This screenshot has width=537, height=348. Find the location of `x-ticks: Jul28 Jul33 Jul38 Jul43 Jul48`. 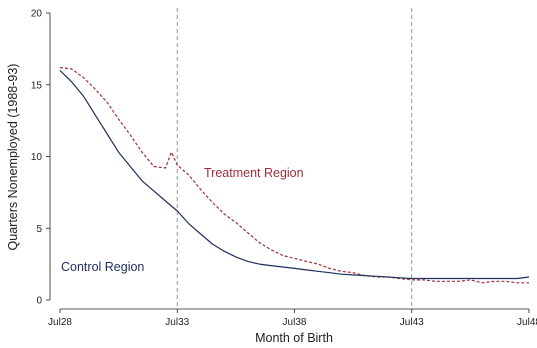

x-ticks: Jul28 Jul33 Jul38 Jul43 Jul48 is located at coordinates (292, 318).